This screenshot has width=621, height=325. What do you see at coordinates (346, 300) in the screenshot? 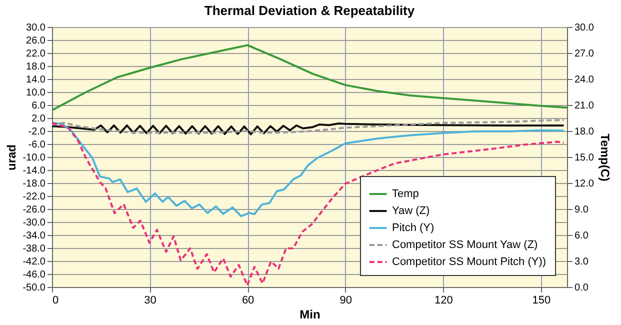
I see `x-tick-label: 90` at bounding box center [346, 300].